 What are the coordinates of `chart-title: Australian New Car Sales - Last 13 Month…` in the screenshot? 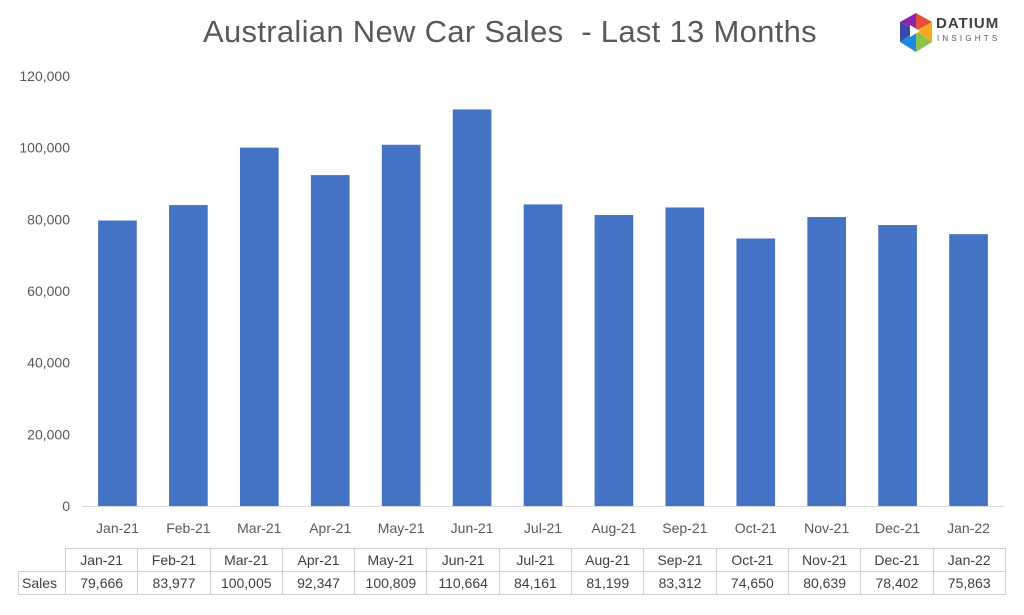 It's located at (510, 31).